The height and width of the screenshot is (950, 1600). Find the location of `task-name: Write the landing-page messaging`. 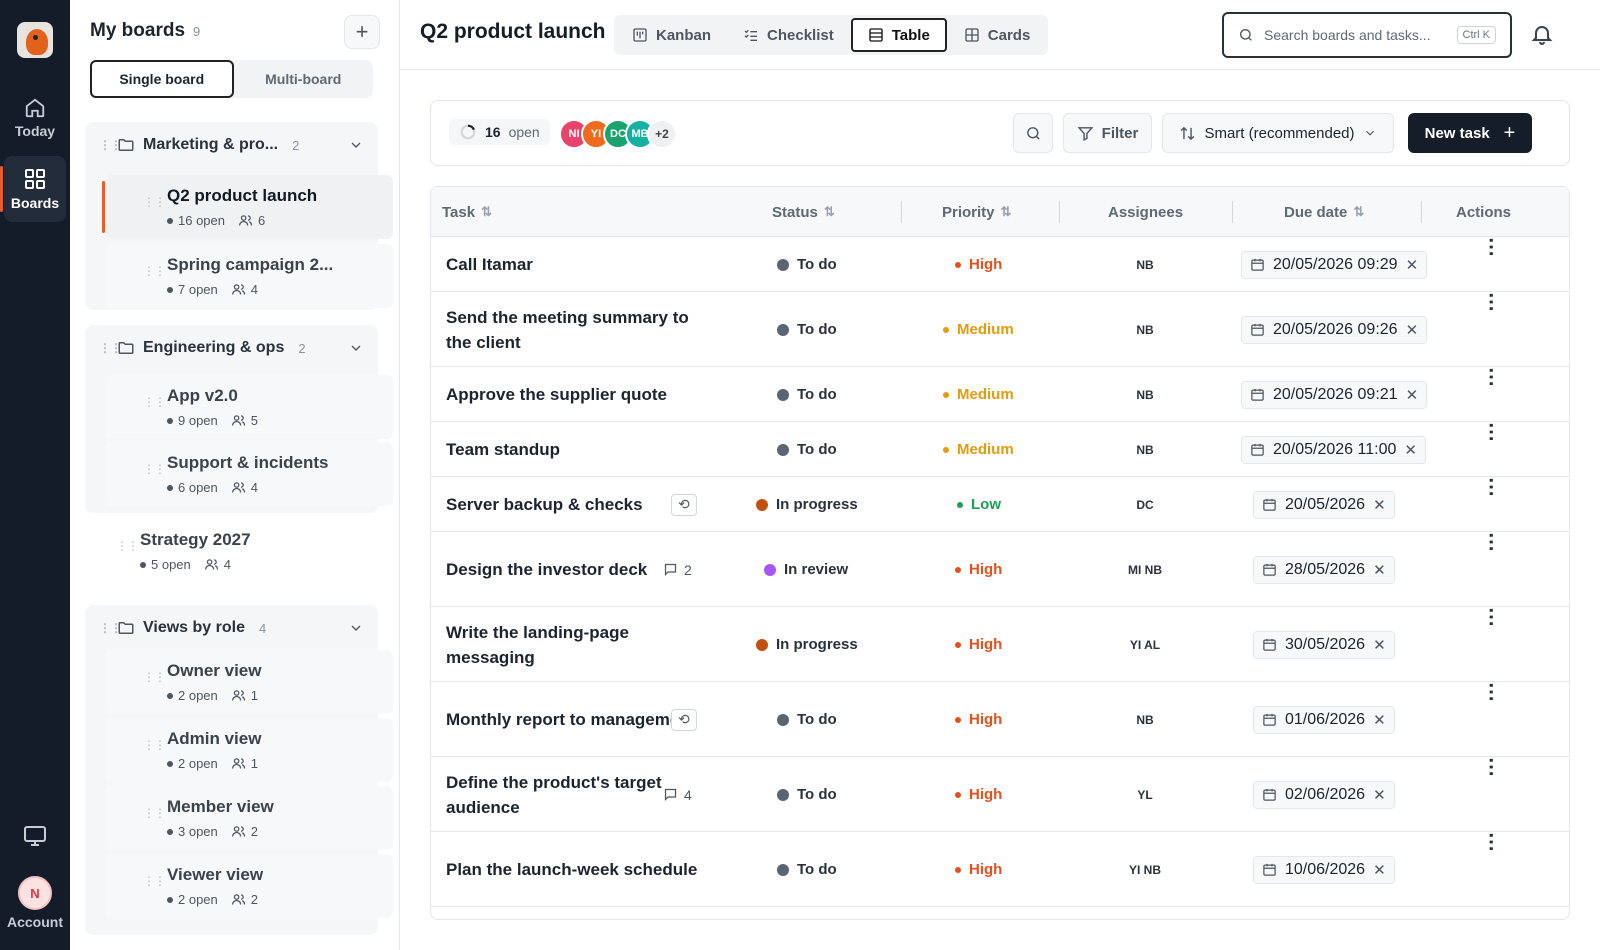

task-name: Write the landing-page messaging is located at coordinates (537, 644).